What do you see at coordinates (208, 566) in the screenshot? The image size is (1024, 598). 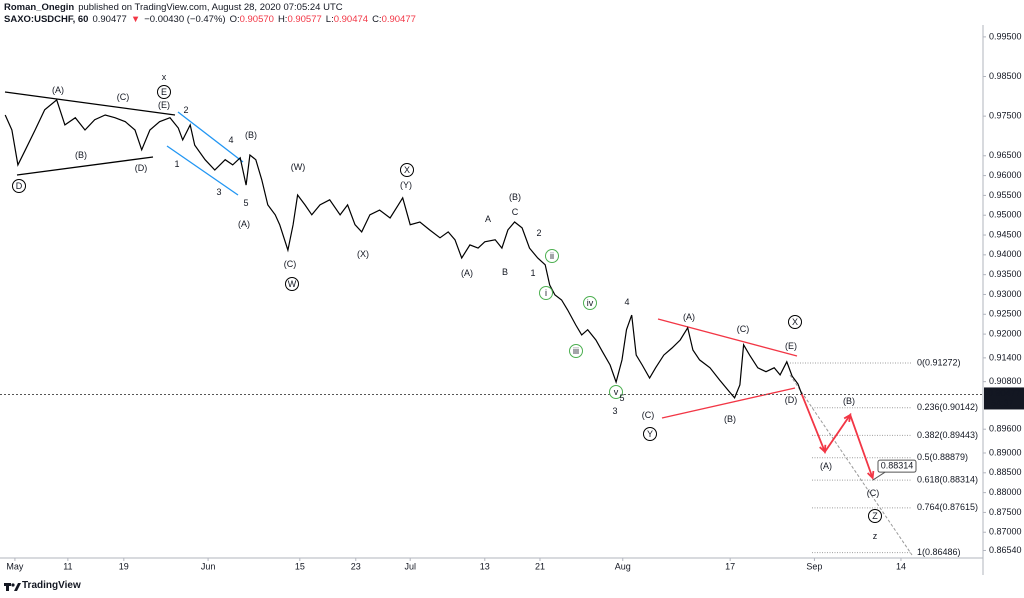 I see `x-tick-label: Jun` at bounding box center [208, 566].